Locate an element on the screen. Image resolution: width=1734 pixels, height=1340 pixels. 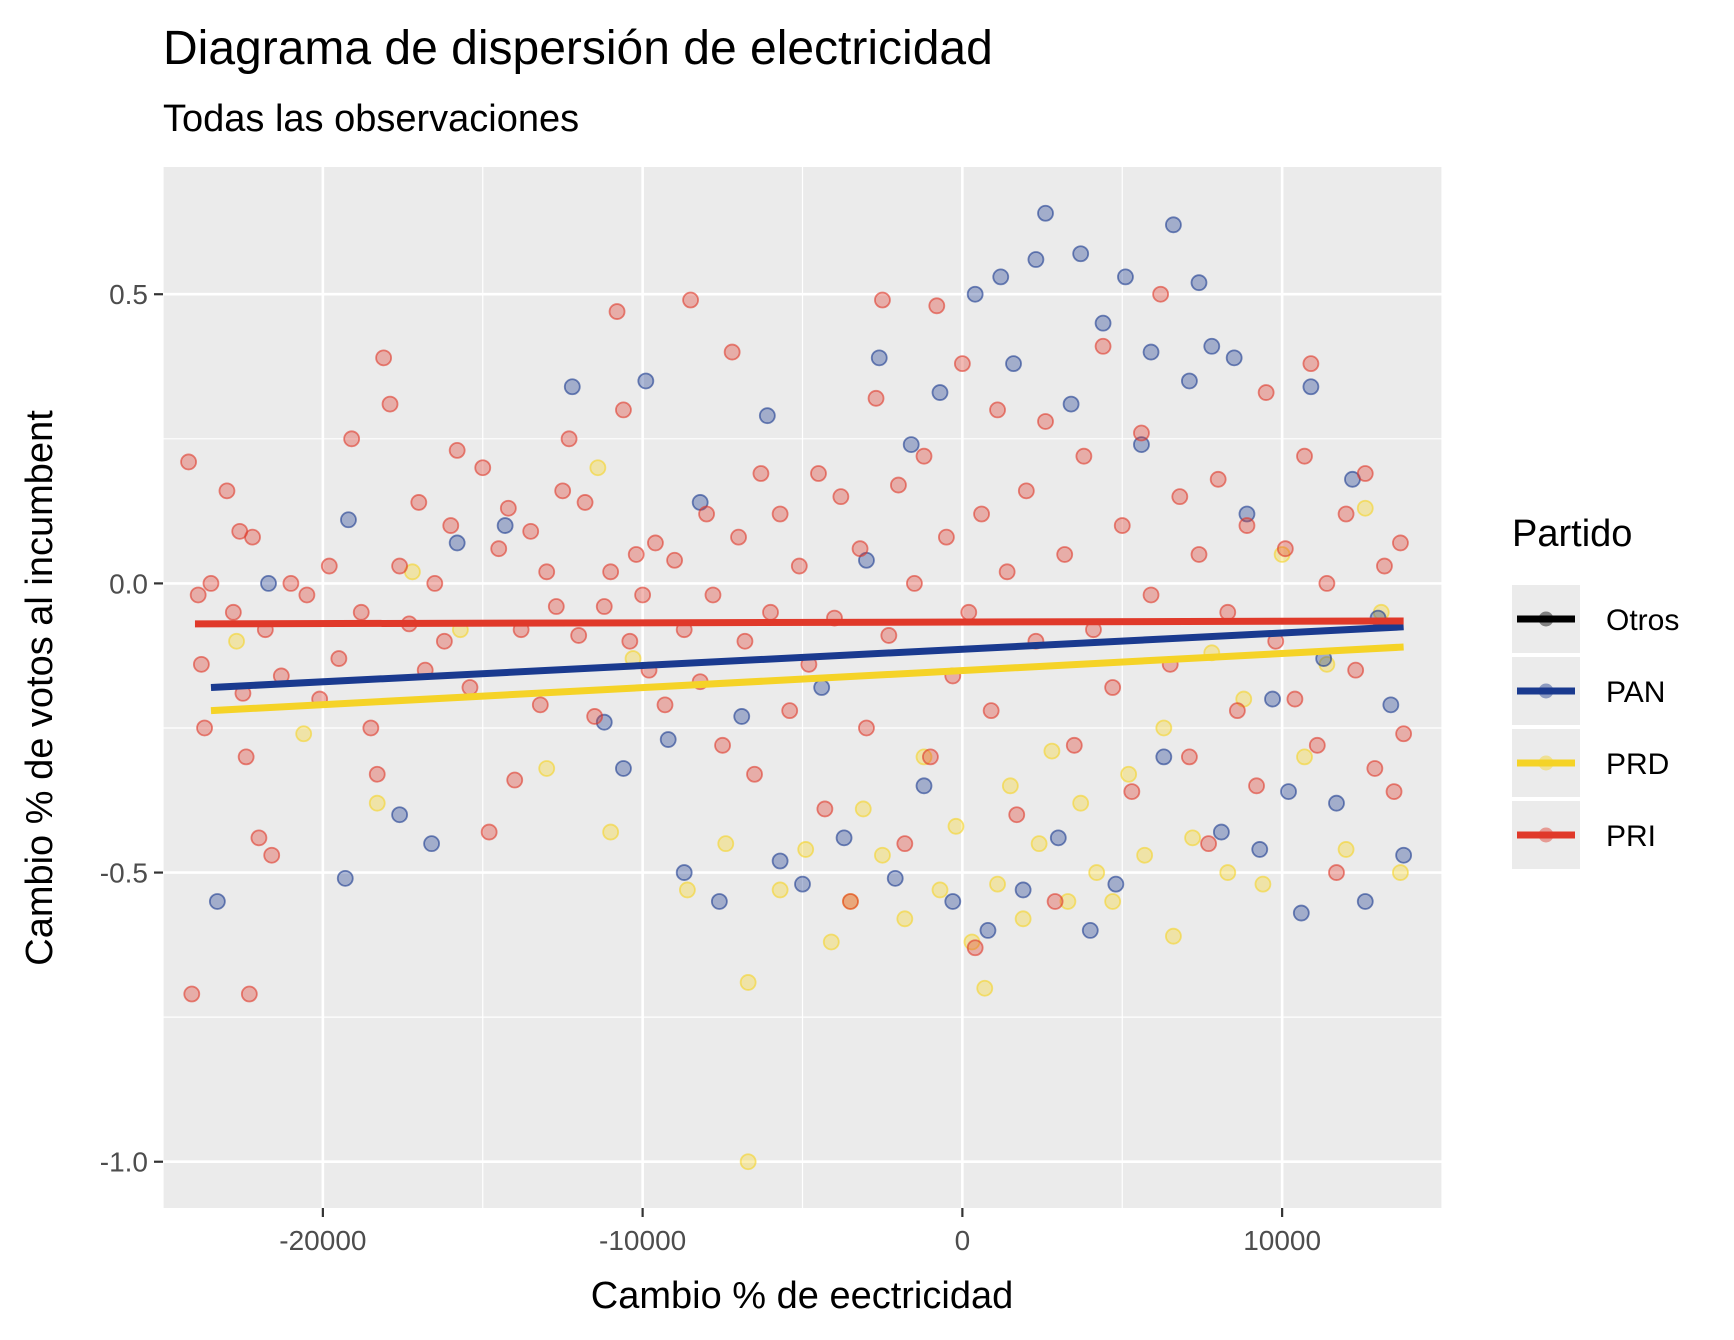
y-tick-label: -0.5 is located at coordinates (124, 873).